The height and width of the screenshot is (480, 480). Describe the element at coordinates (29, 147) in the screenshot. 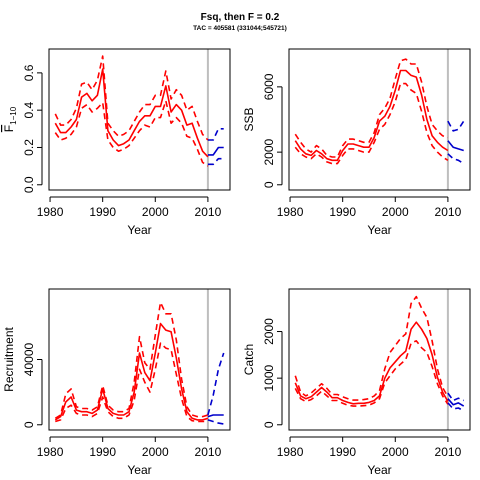

I see `fbar-y-tick-label: 0.2` at that location.